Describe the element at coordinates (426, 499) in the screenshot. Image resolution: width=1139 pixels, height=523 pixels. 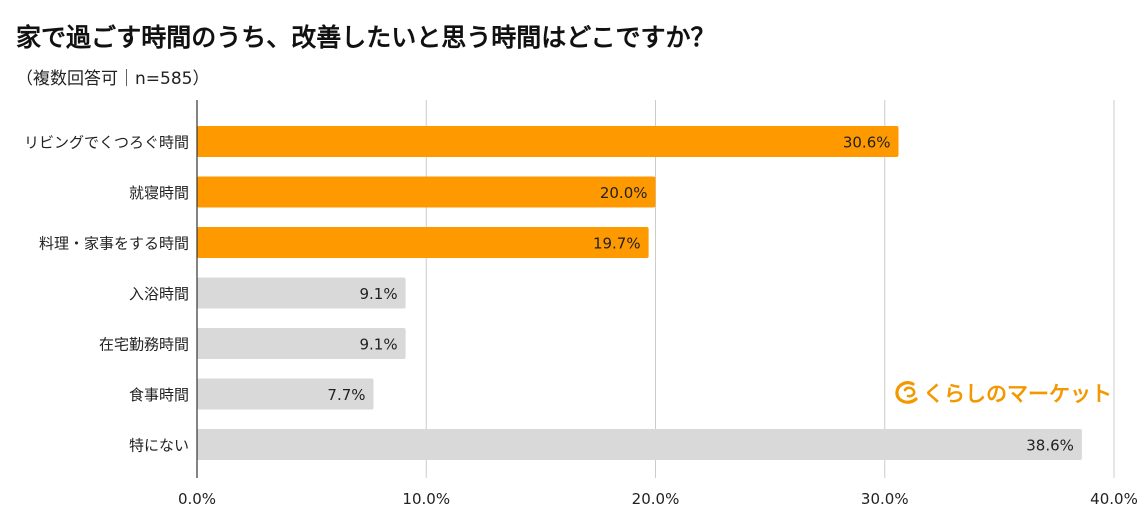
I see `x-tick-label: 10.0%` at that location.